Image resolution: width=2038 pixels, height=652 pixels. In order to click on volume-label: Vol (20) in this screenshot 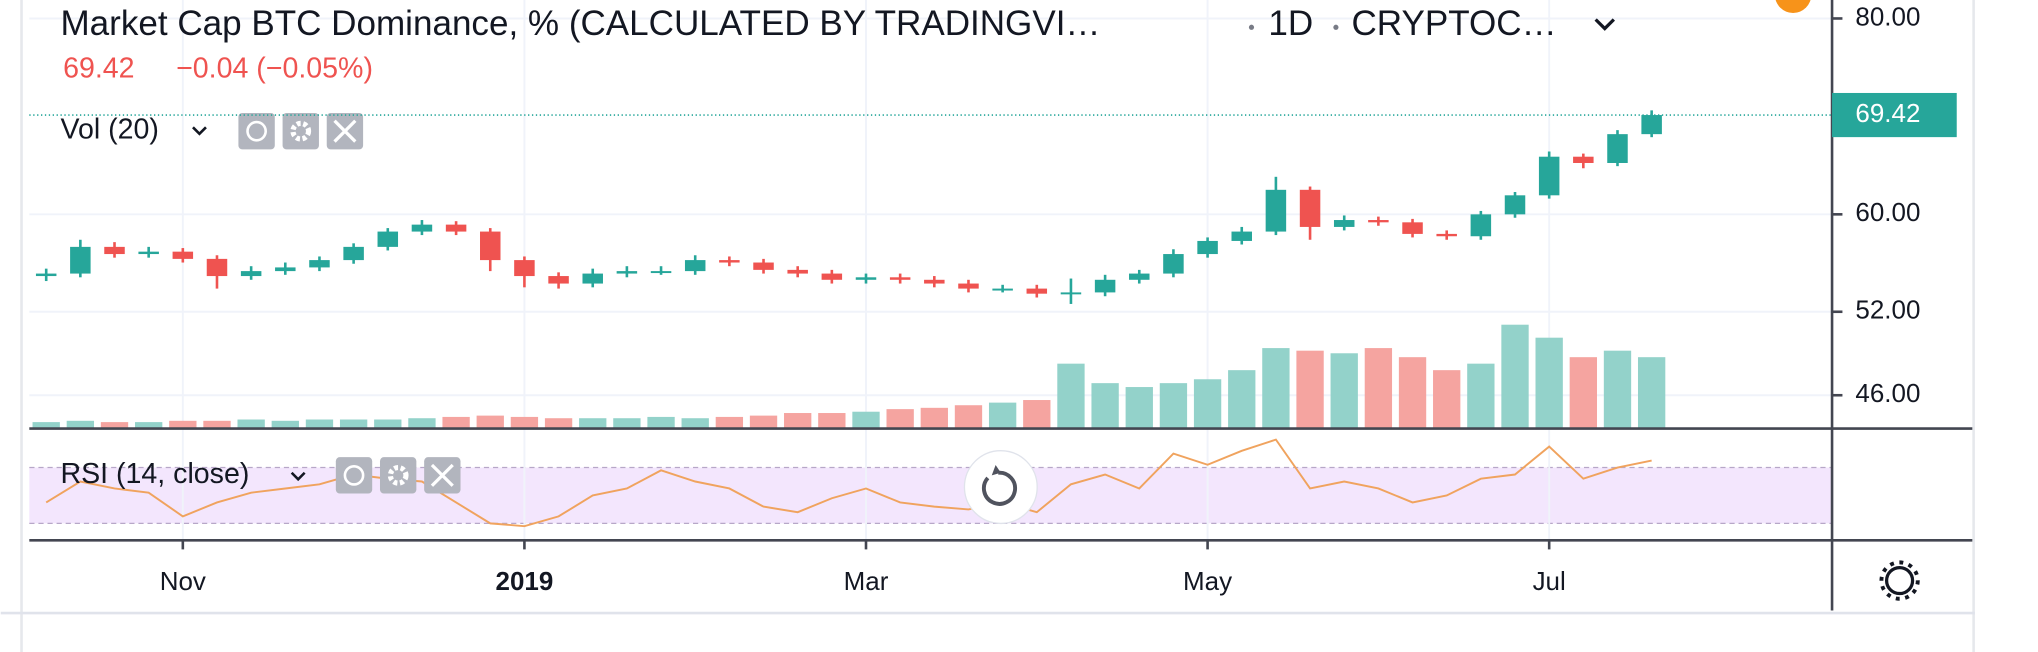, I will do `click(109, 130)`.